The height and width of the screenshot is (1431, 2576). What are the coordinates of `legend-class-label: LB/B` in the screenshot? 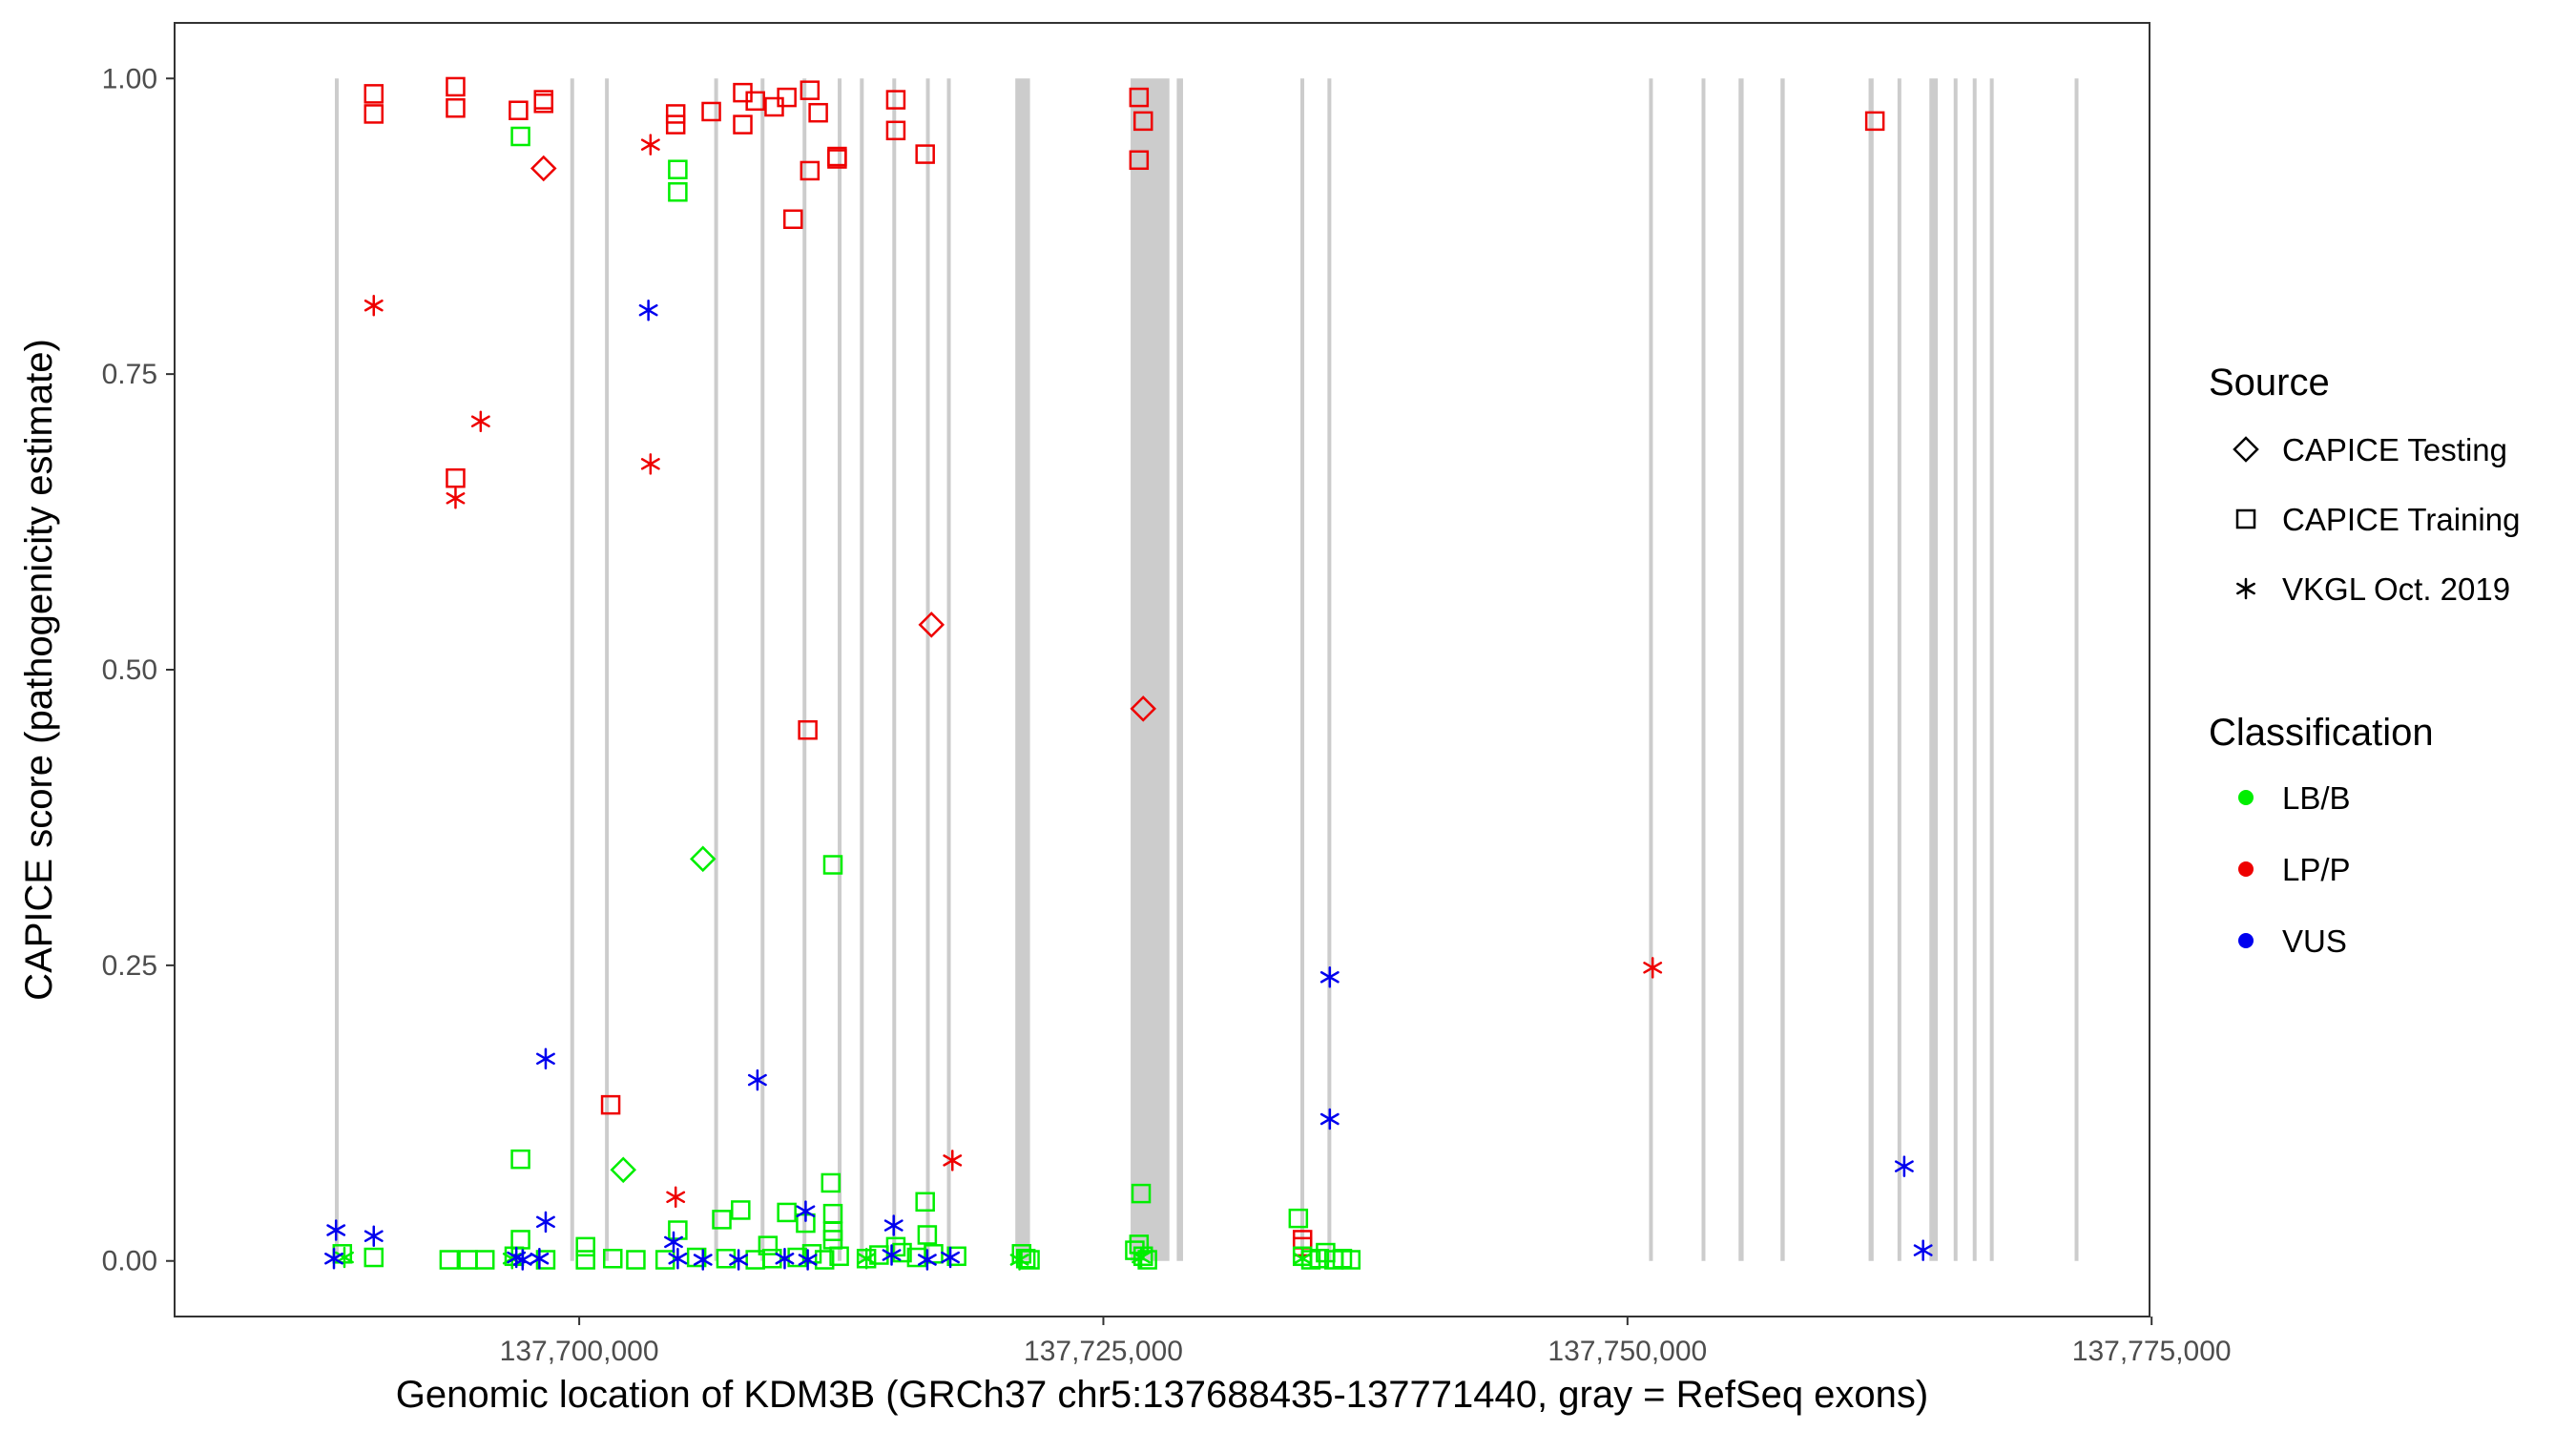 It's located at (2316, 798).